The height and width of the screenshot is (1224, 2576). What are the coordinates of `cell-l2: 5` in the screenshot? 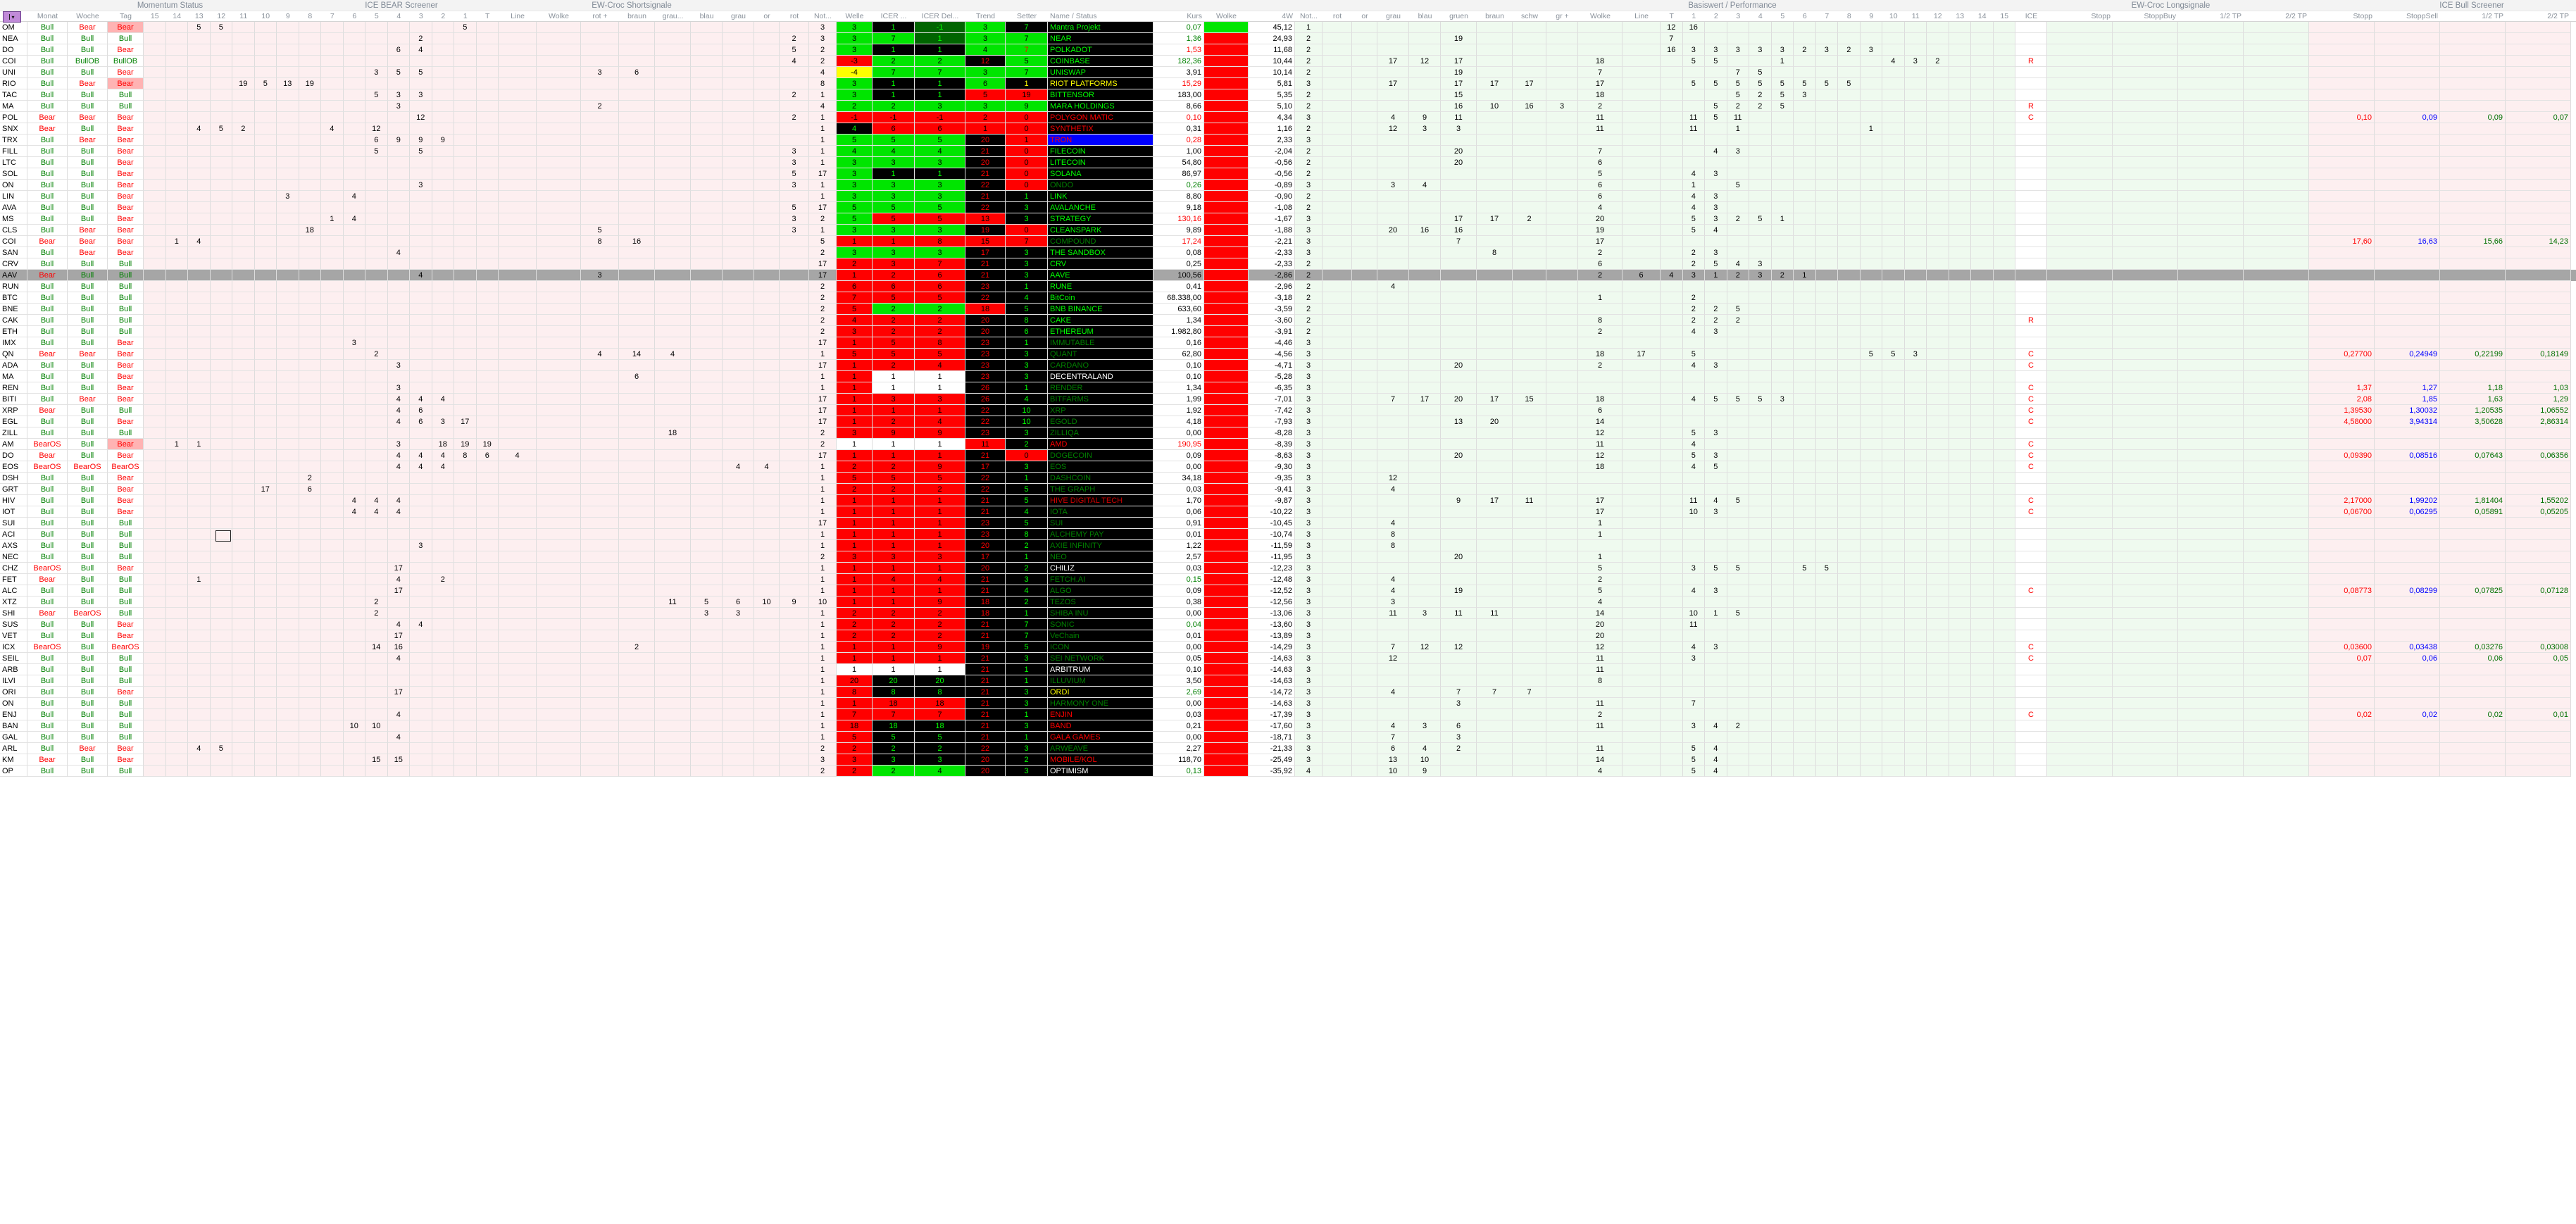 It's located at (1716, 61).